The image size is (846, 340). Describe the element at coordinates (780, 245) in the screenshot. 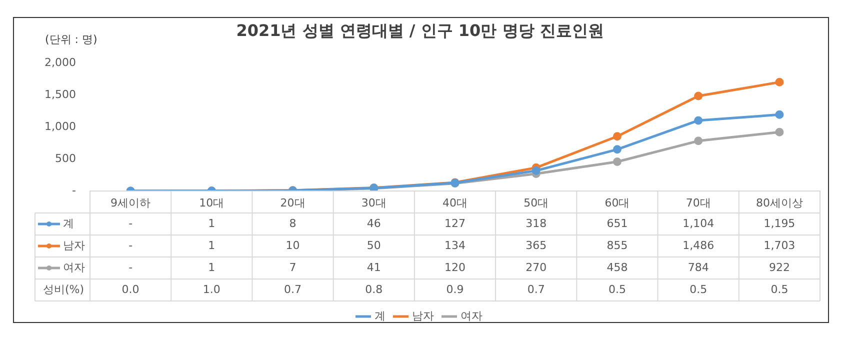

I see `data-label: 1,703` at that location.